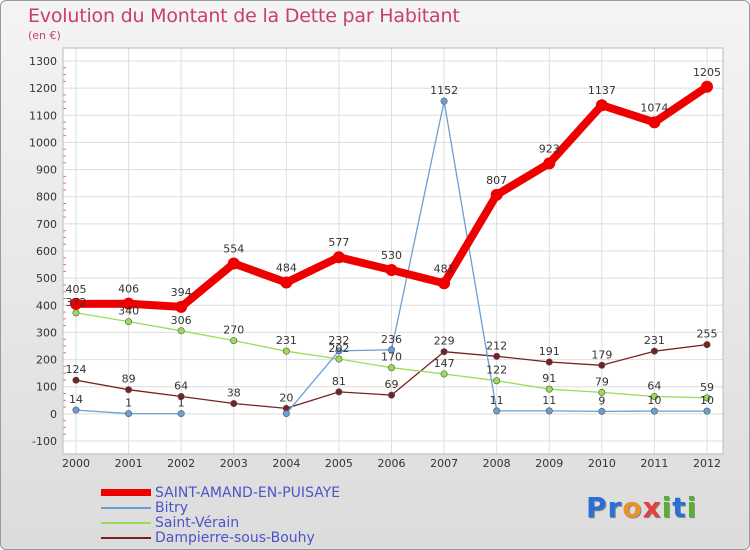  Describe the element at coordinates (444, 90) in the screenshot. I see `data-label: 1152` at that location.